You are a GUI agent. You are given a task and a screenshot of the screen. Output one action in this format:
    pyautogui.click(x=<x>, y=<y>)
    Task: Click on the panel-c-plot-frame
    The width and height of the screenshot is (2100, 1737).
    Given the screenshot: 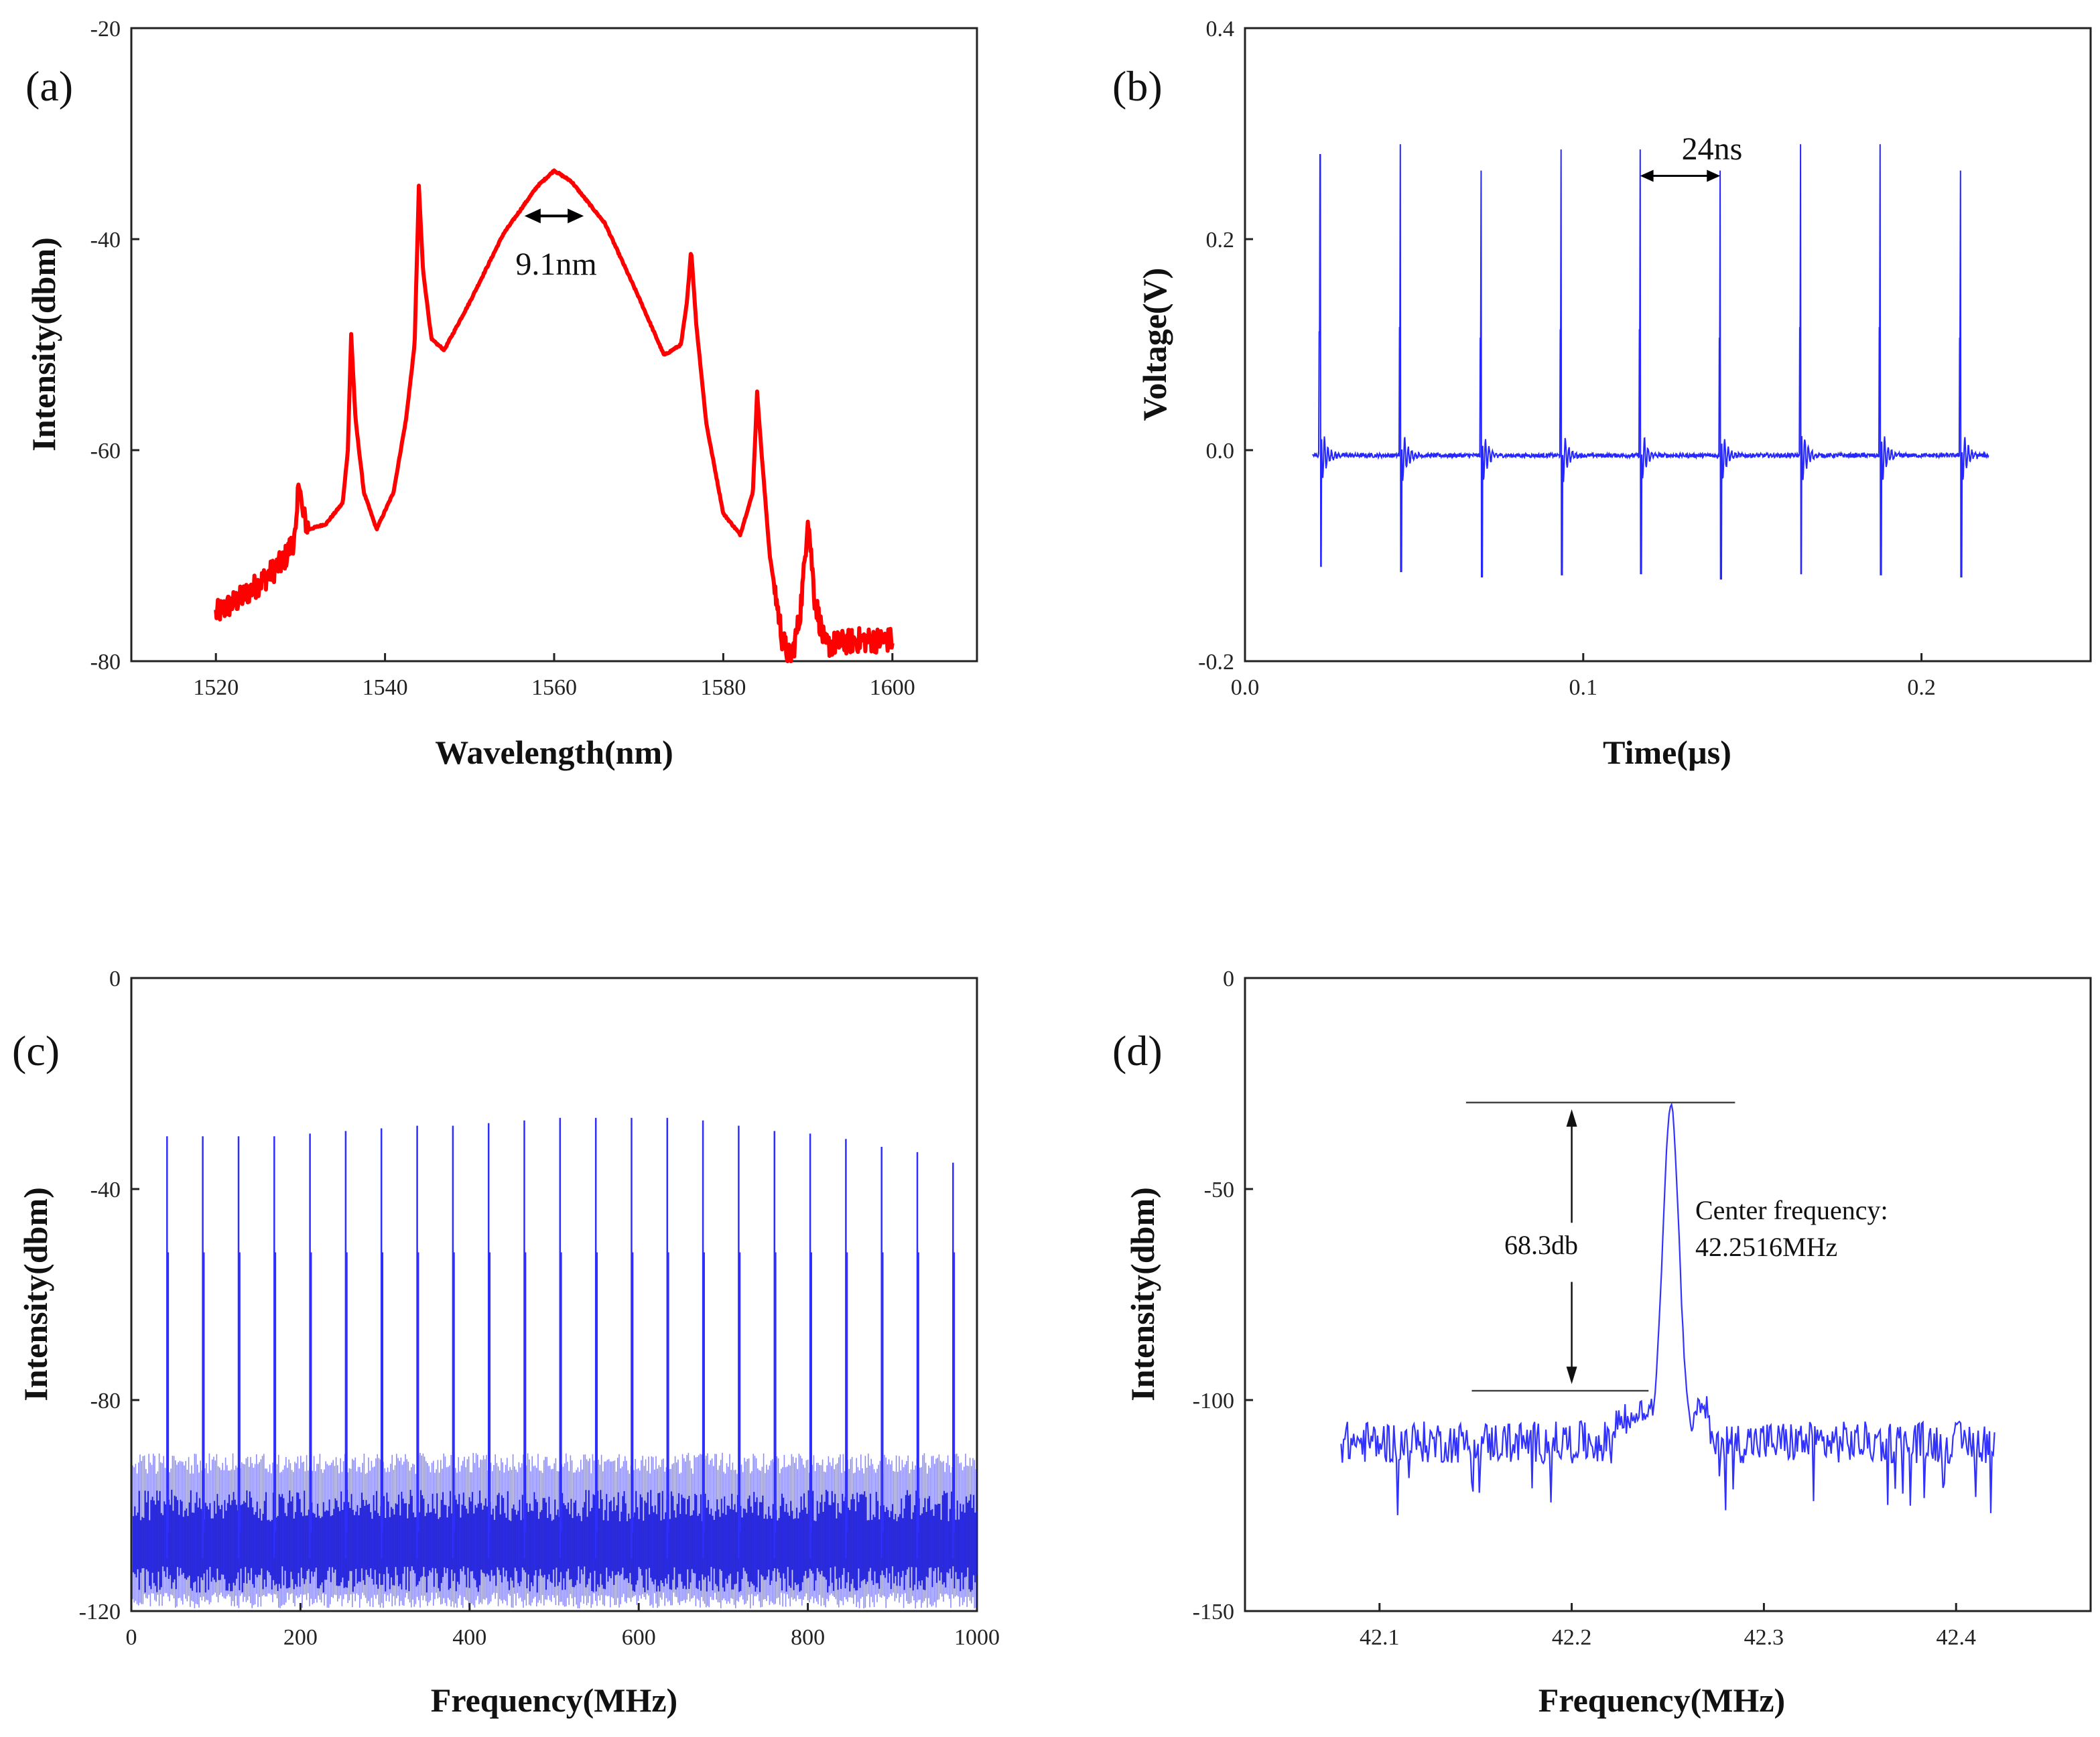 What is the action you would take?
    pyautogui.click(x=554, y=1294)
    